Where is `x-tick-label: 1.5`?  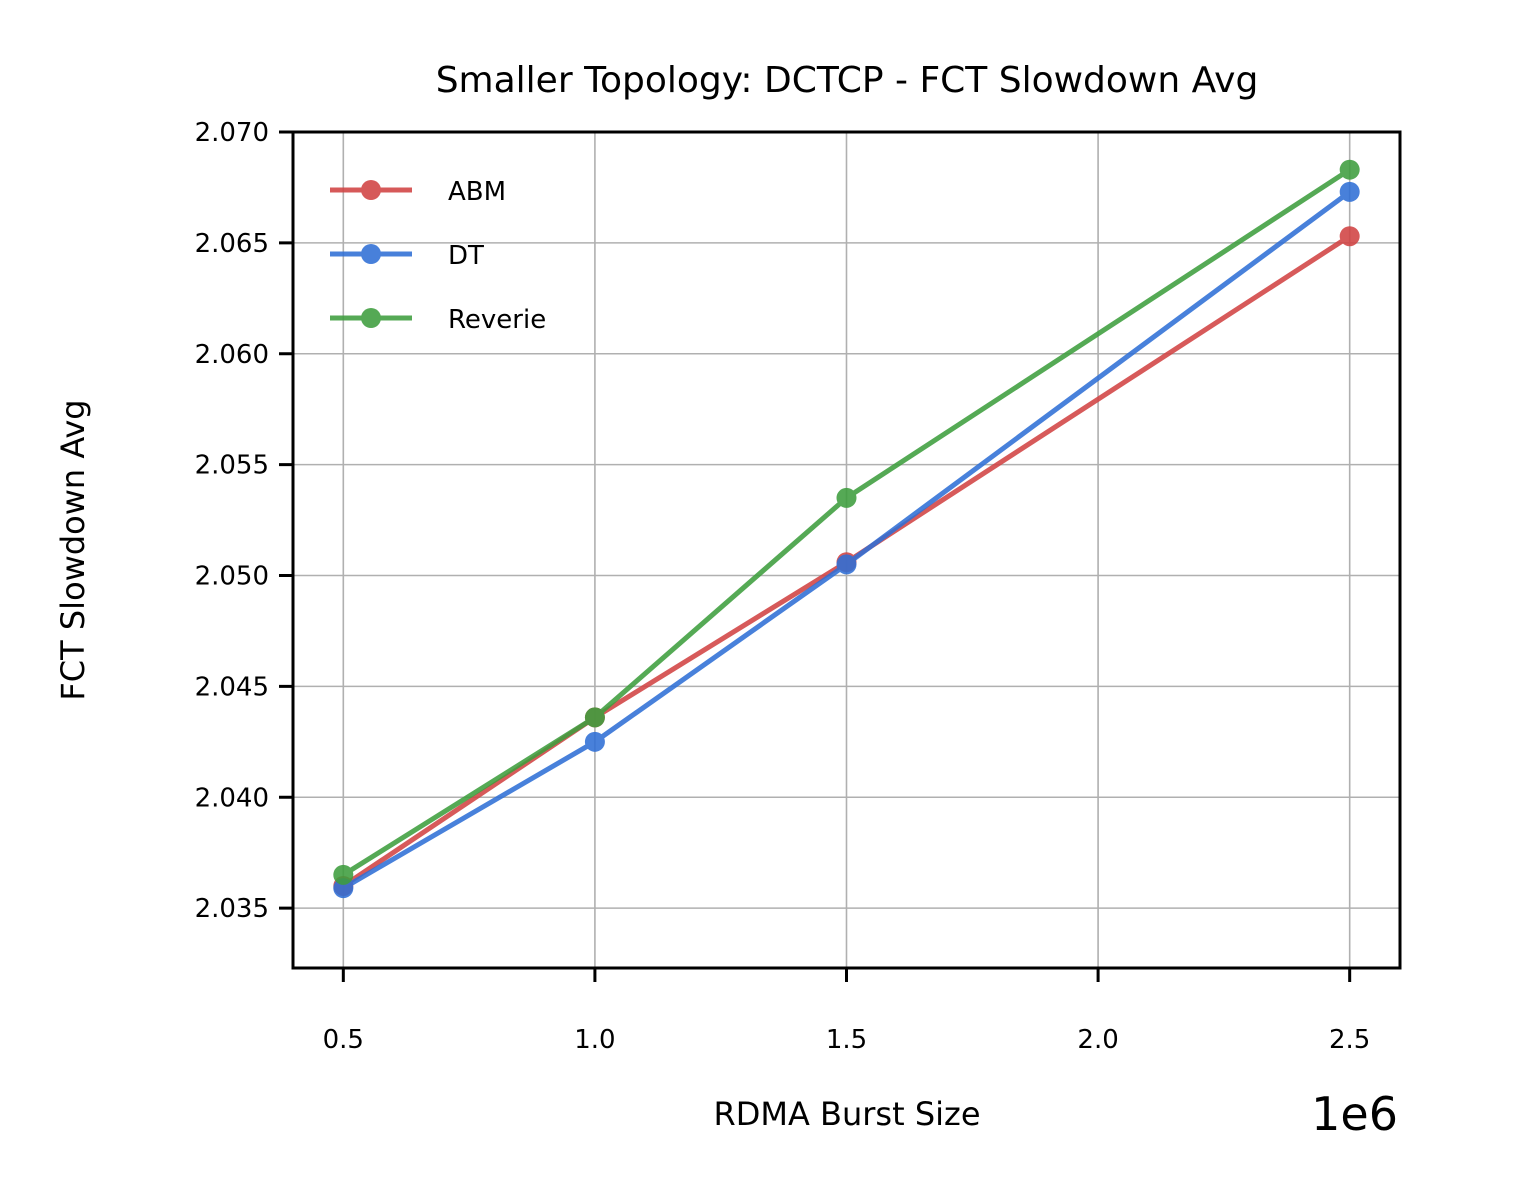 x-tick-label: 1.5 is located at coordinates (846, 1040).